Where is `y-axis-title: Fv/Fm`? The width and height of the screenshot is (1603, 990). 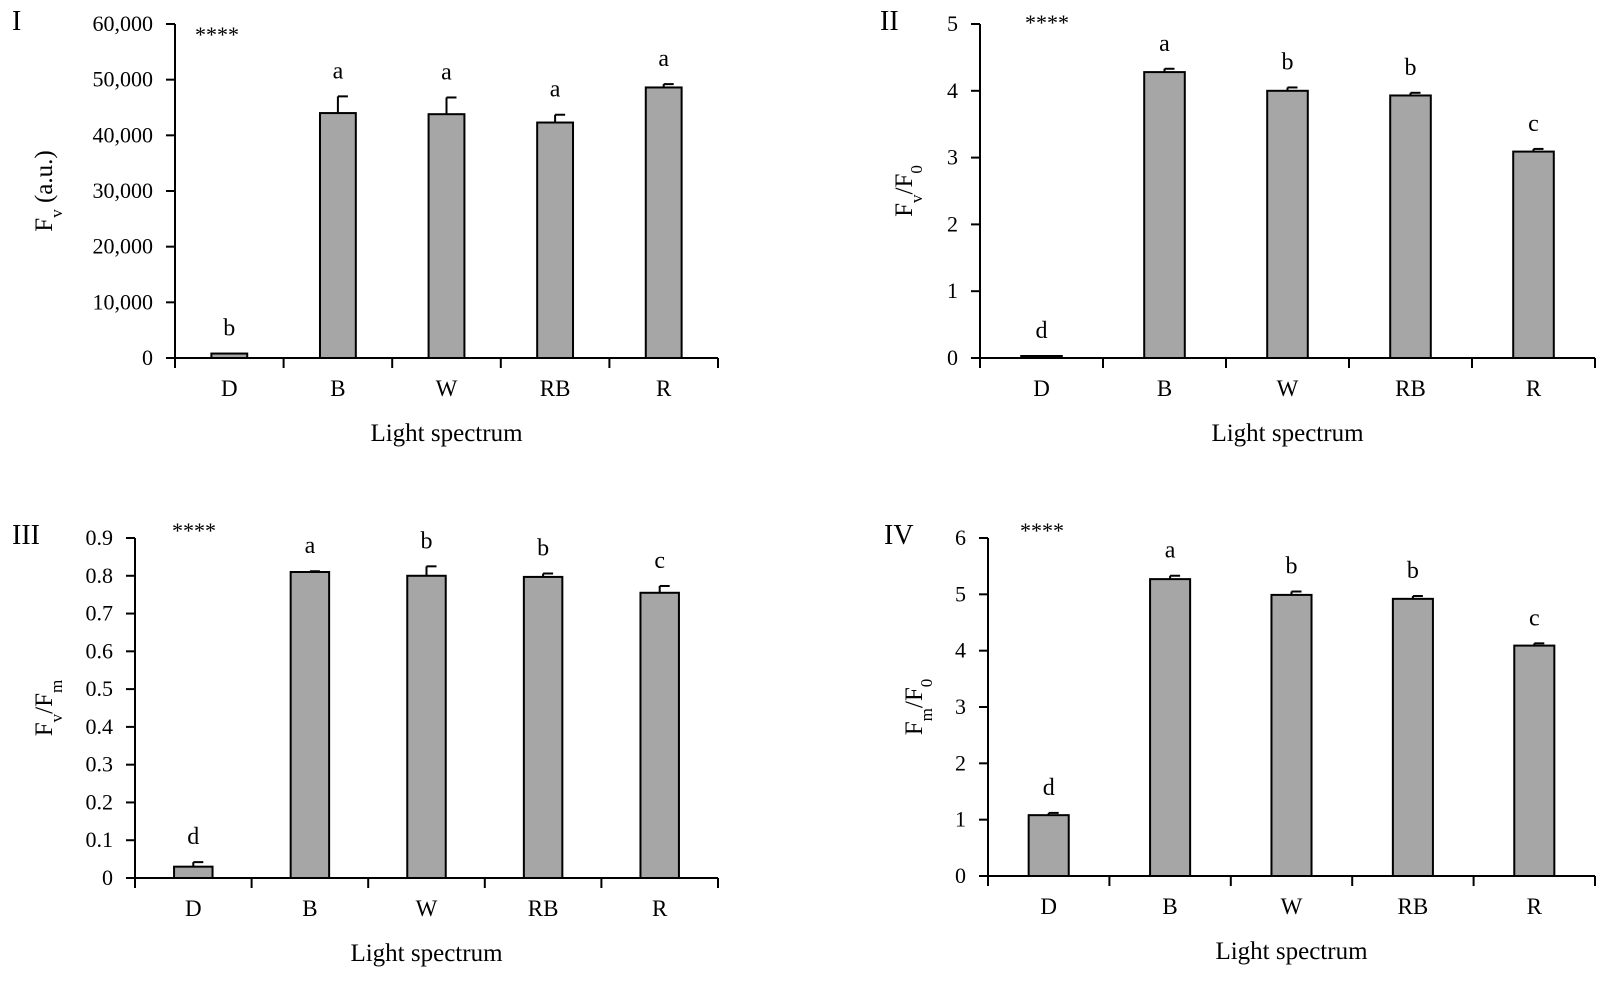 y-axis-title: Fv/Fm is located at coordinates (48, 708).